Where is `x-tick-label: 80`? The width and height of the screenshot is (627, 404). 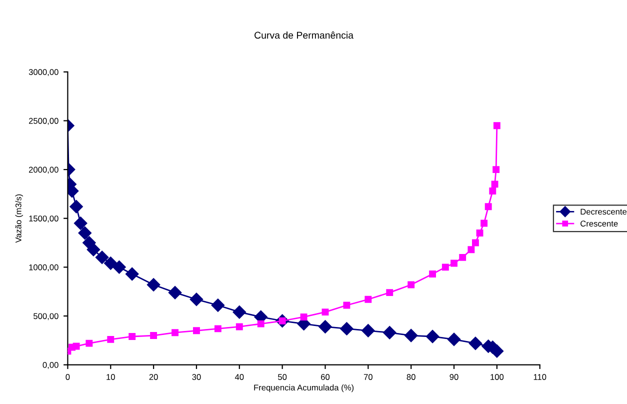
x-tick-label: 80 is located at coordinates (411, 377).